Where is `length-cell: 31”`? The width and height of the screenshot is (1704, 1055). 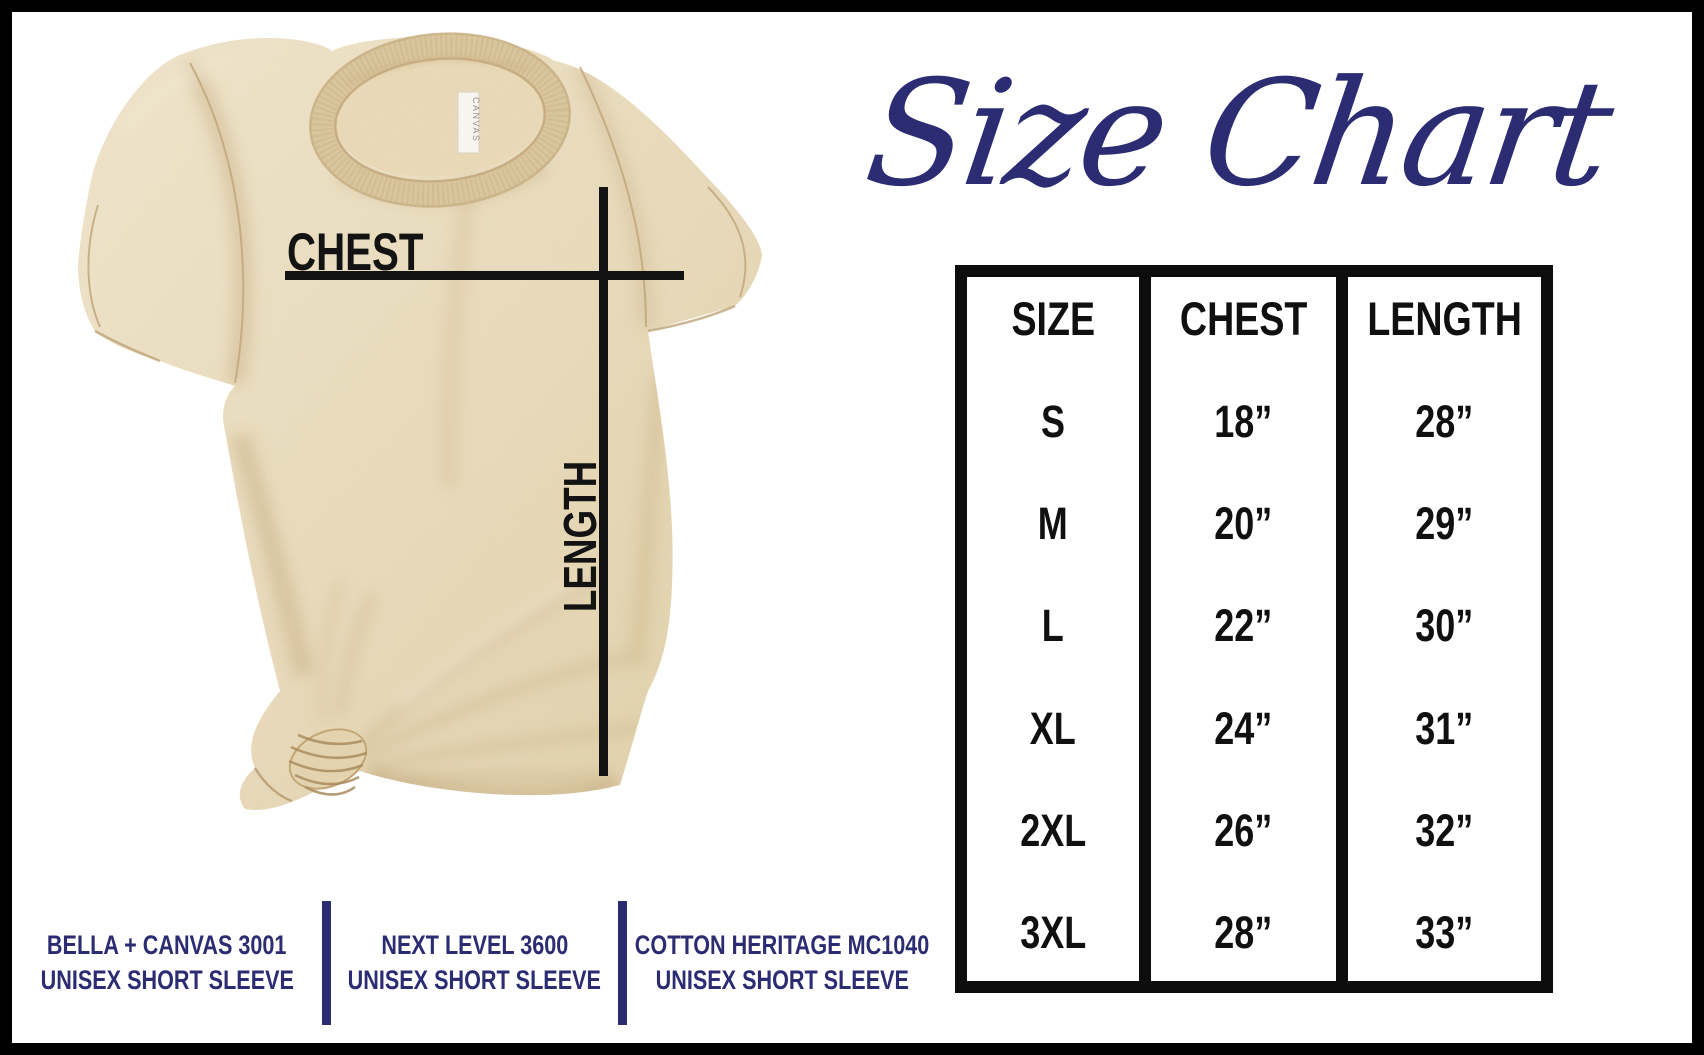
length-cell: 31” is located at coordinates (1444, 728).